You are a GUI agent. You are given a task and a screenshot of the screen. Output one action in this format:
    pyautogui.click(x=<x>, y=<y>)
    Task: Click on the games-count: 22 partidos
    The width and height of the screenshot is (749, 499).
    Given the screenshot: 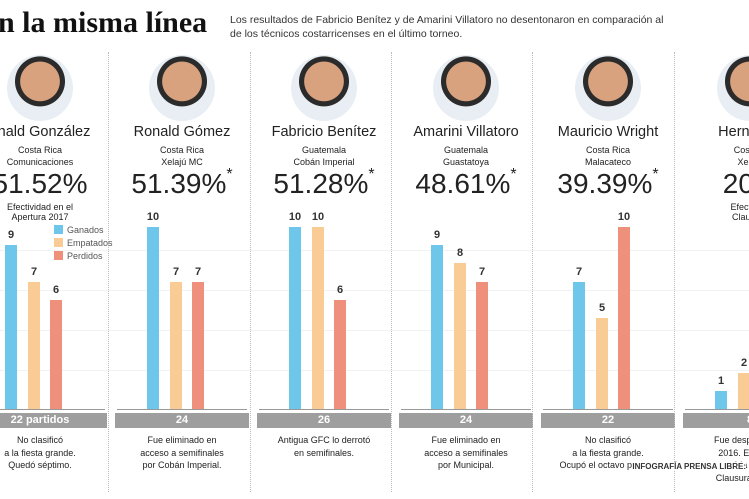 What is the action you would take?
    pyautogui.click(x=53, y=420)
    